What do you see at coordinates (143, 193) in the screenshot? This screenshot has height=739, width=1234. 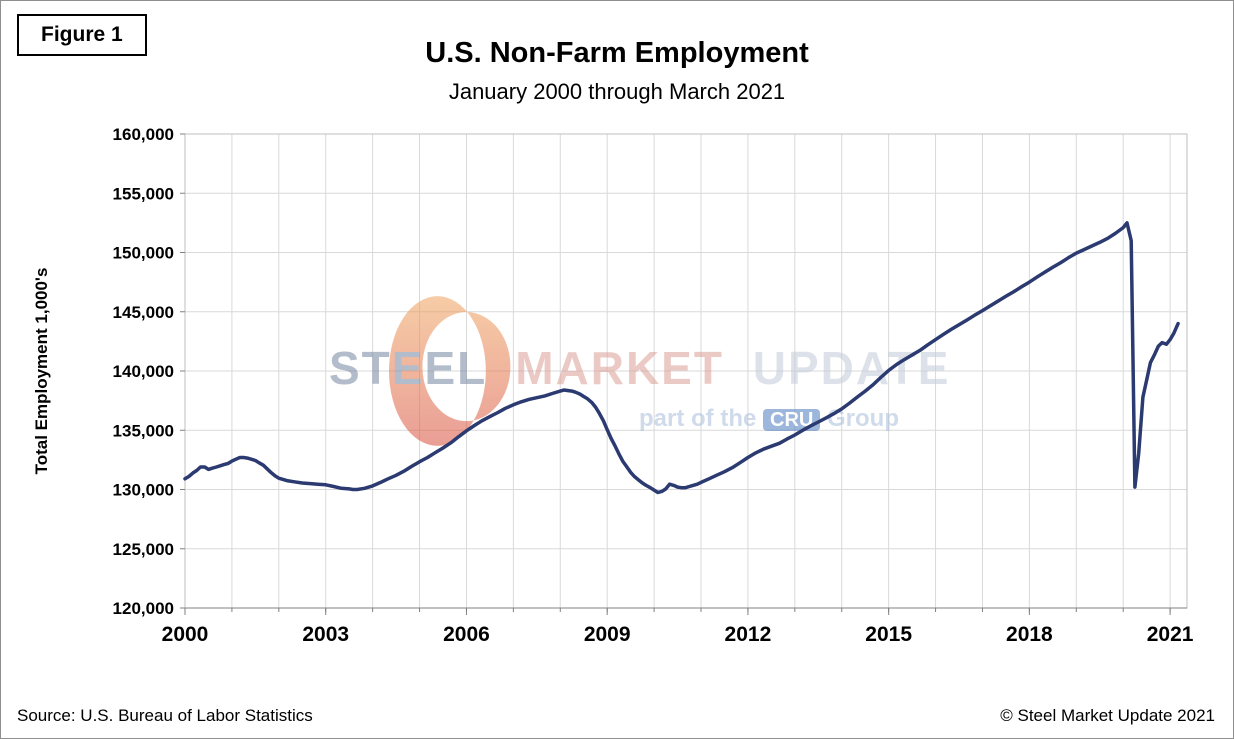 I see `y-tick-label: 155,000` at bounding box center [143, 193].